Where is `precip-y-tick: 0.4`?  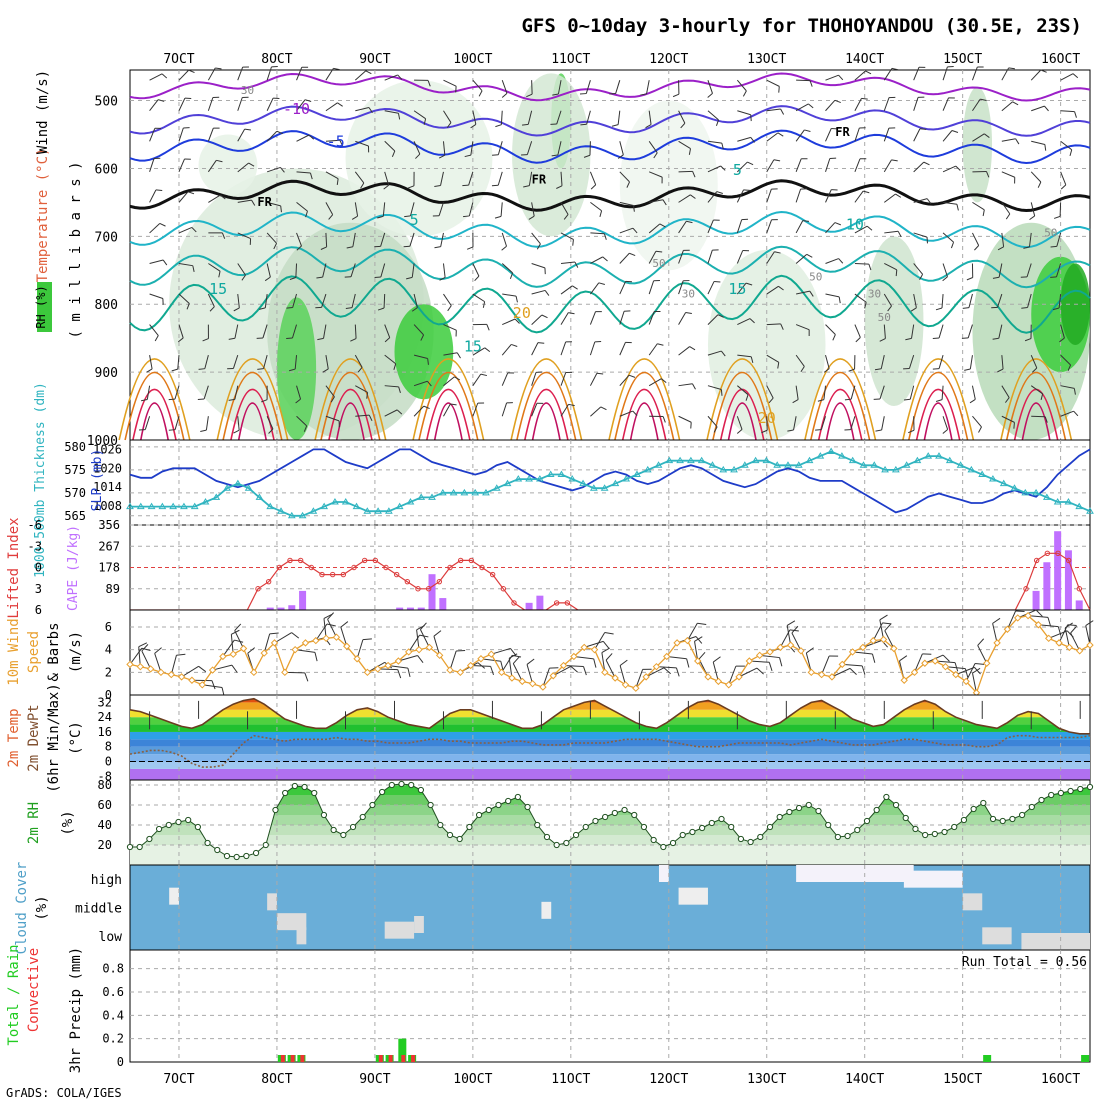
precip-y-tick: 0.4 is located at coordinates (113, 1015).